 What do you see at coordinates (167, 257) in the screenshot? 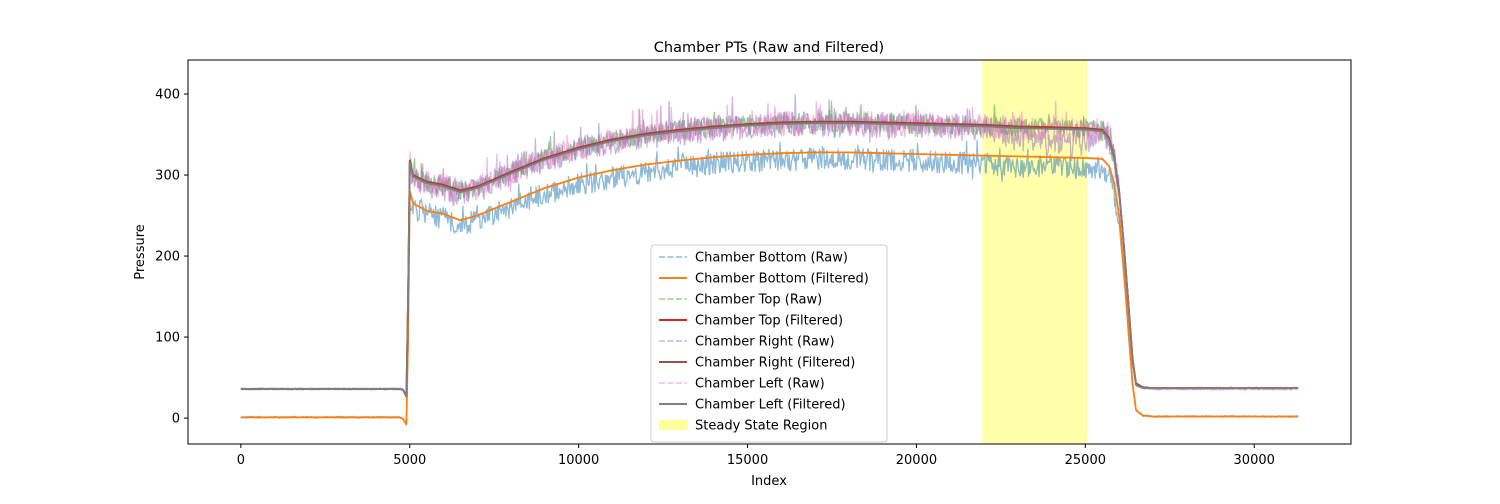
I see `y-tick-label: 200` at bounding box center [167, 257].